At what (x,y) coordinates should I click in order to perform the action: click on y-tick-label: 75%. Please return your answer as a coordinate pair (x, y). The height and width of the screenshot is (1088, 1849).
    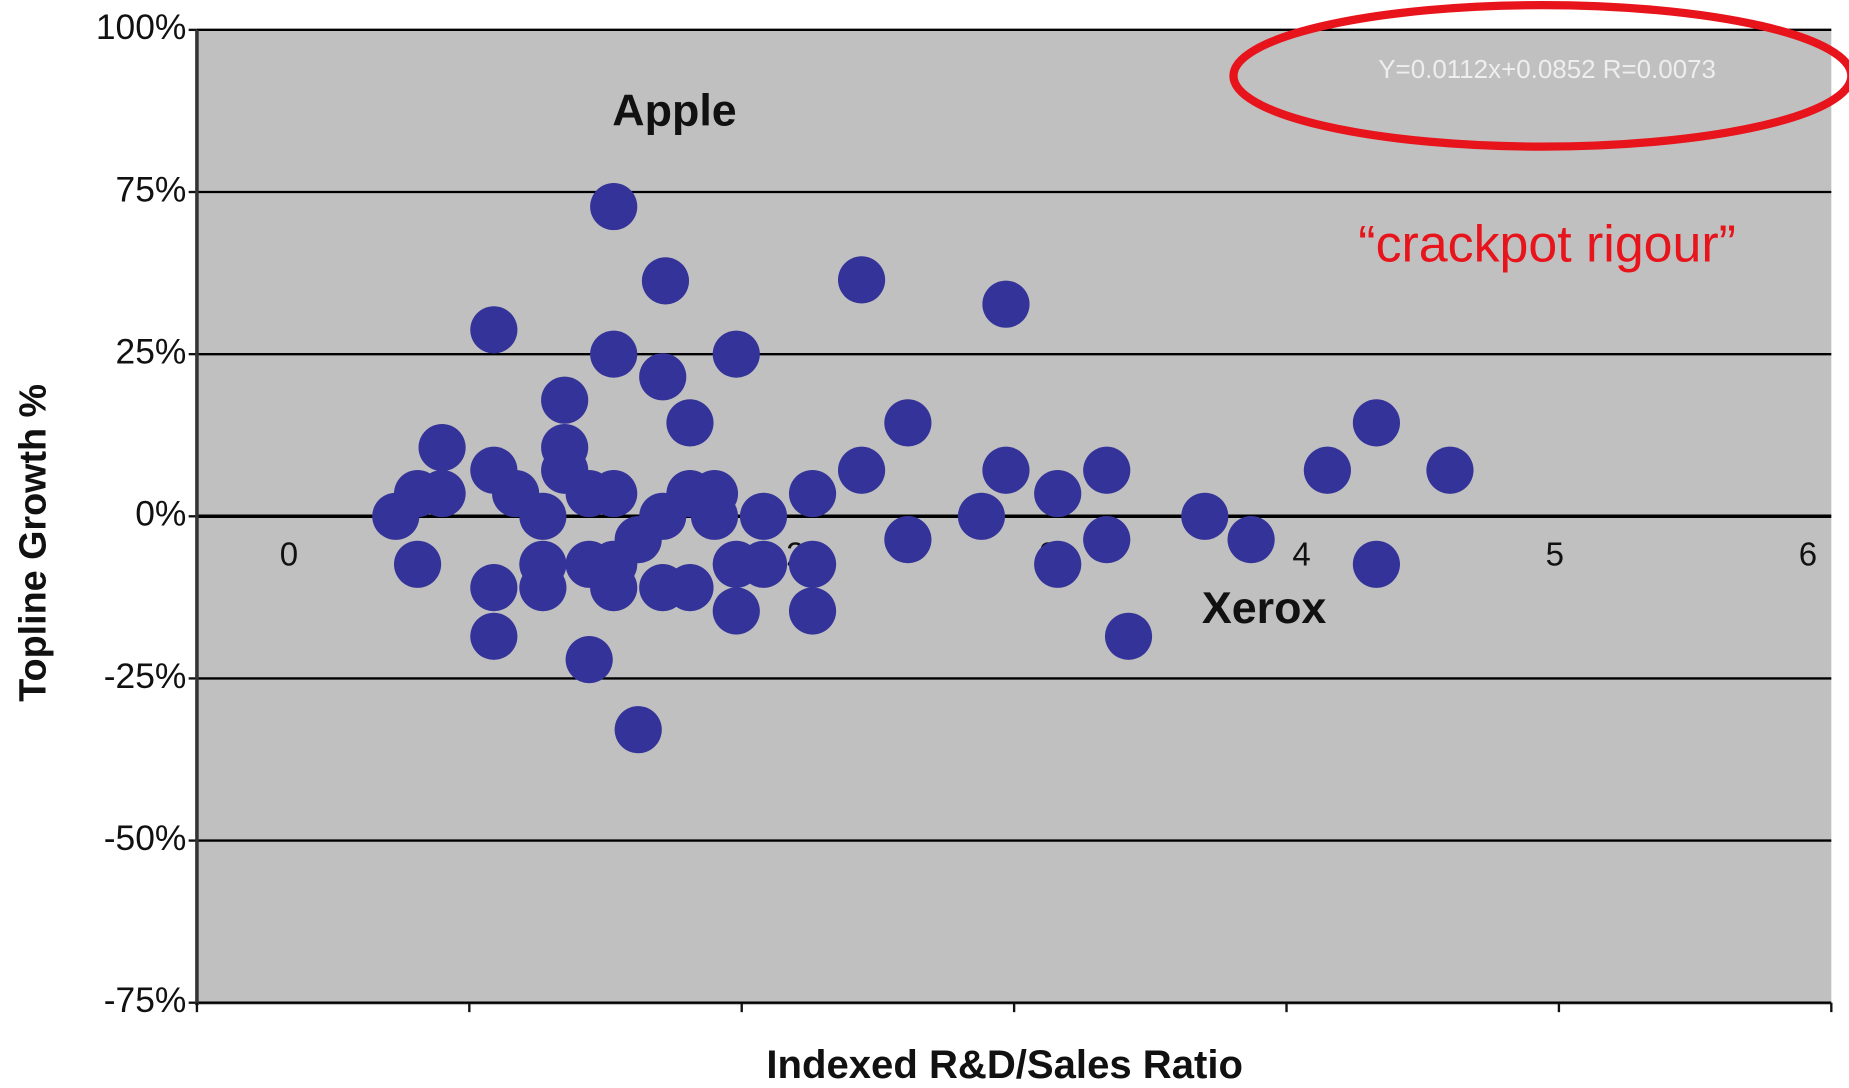
    Looking at the image, I should click on (151, 189).